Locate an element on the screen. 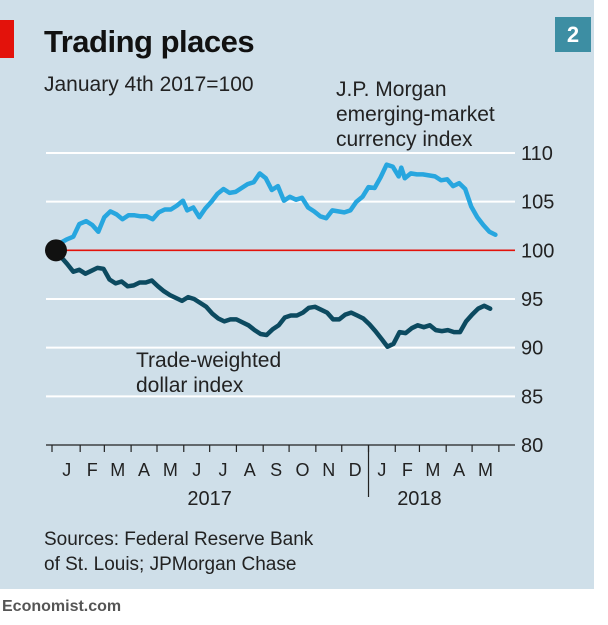 The width and height of the screenshot is (608, 625). year-label: 2018 is located at coordinates (419, 499).